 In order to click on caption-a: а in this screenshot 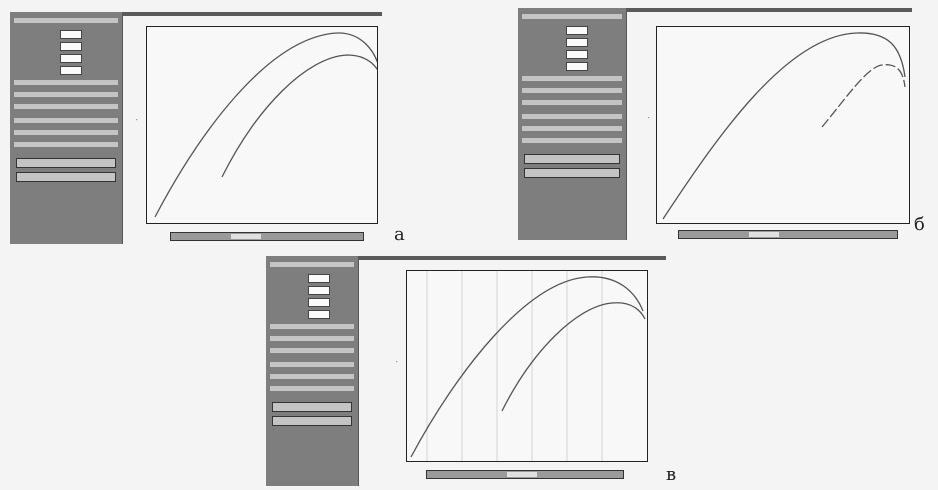, I will do `click(399, 234)`.